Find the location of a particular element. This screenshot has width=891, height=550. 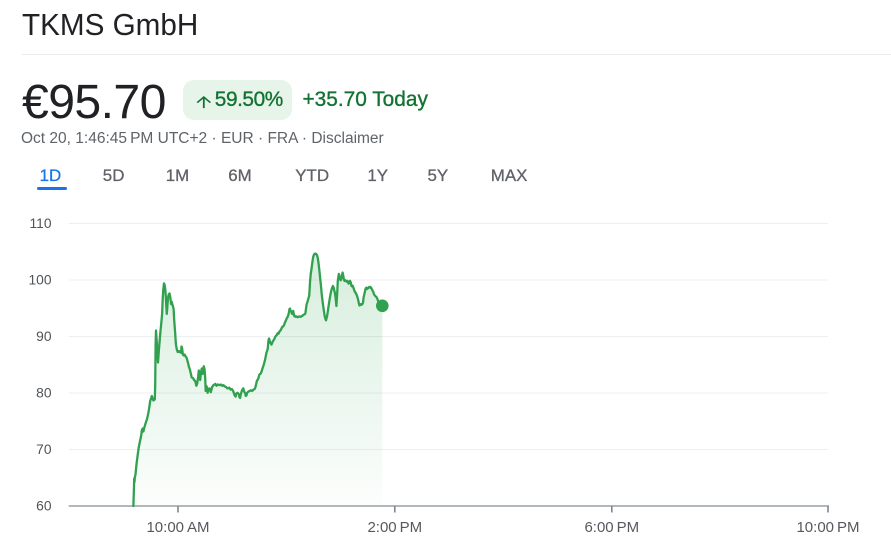

svg-text: 10:00 PM is located at coordinates (827, 527).